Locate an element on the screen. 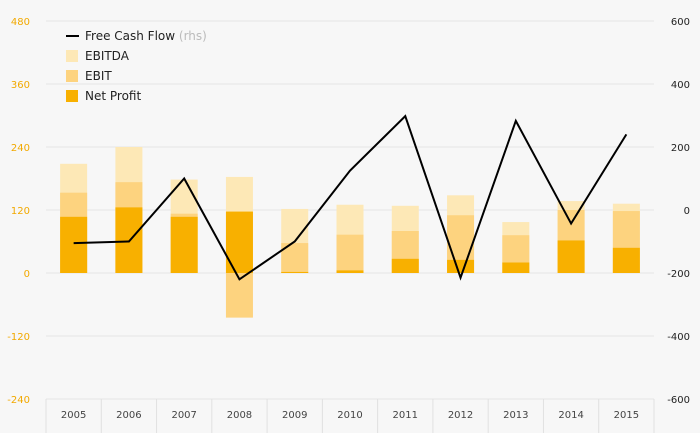  y-tick-label-right: 0 is located at coordinates (687, 211).